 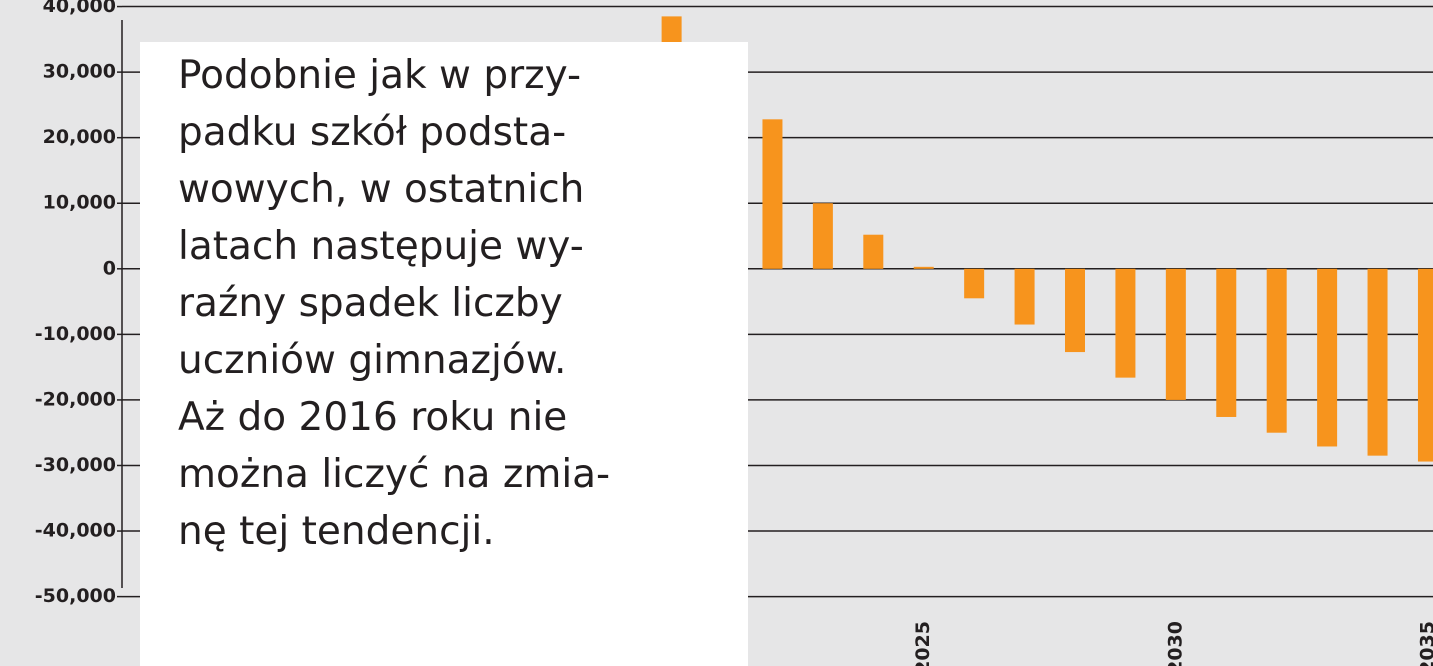 What do you see at coordinates (75, 596) in the screenshot?
I see `y-tick-label: -50,000` at bounding box center [75, 596].